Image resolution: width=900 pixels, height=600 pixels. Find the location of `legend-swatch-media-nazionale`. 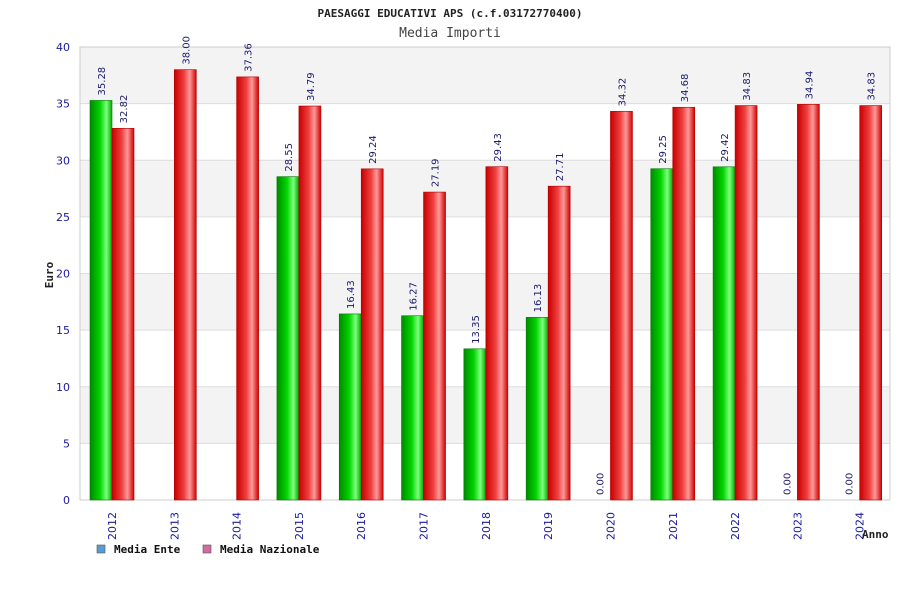

legend-swatch-media-nazionale is located at coordinates (207, 549).